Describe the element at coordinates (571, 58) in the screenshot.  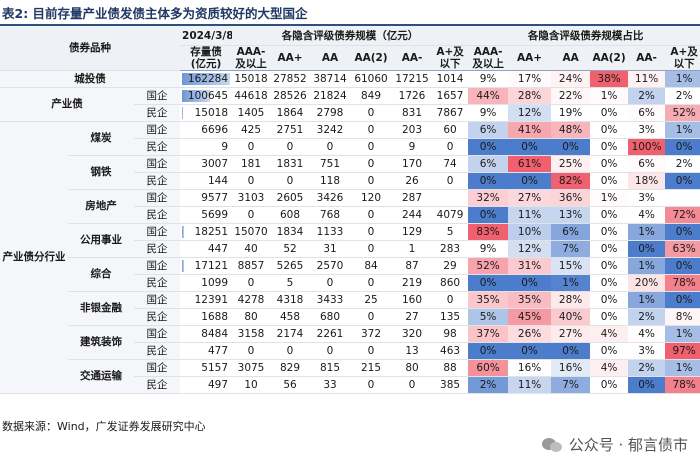
I see `header-rating: AA` at that location.